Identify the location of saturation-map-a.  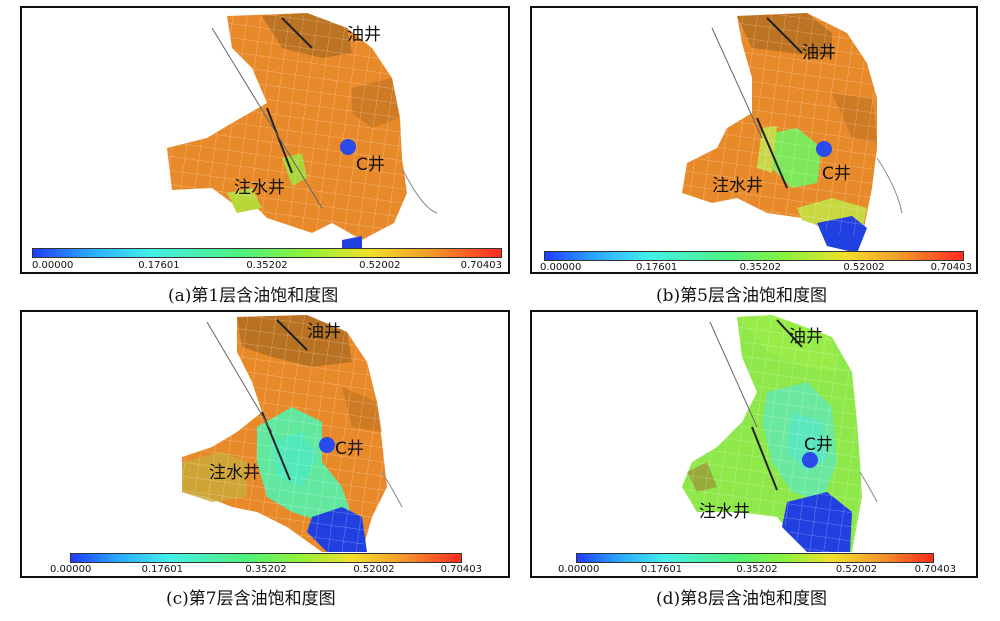
(302, 133).